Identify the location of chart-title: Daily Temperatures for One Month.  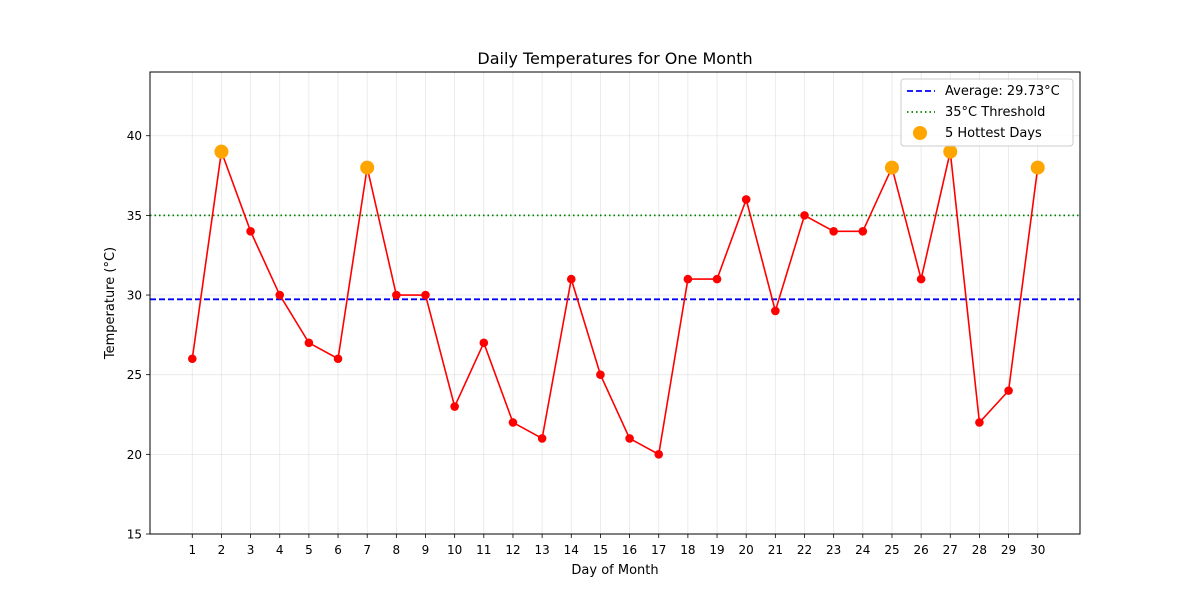
(614, 58).